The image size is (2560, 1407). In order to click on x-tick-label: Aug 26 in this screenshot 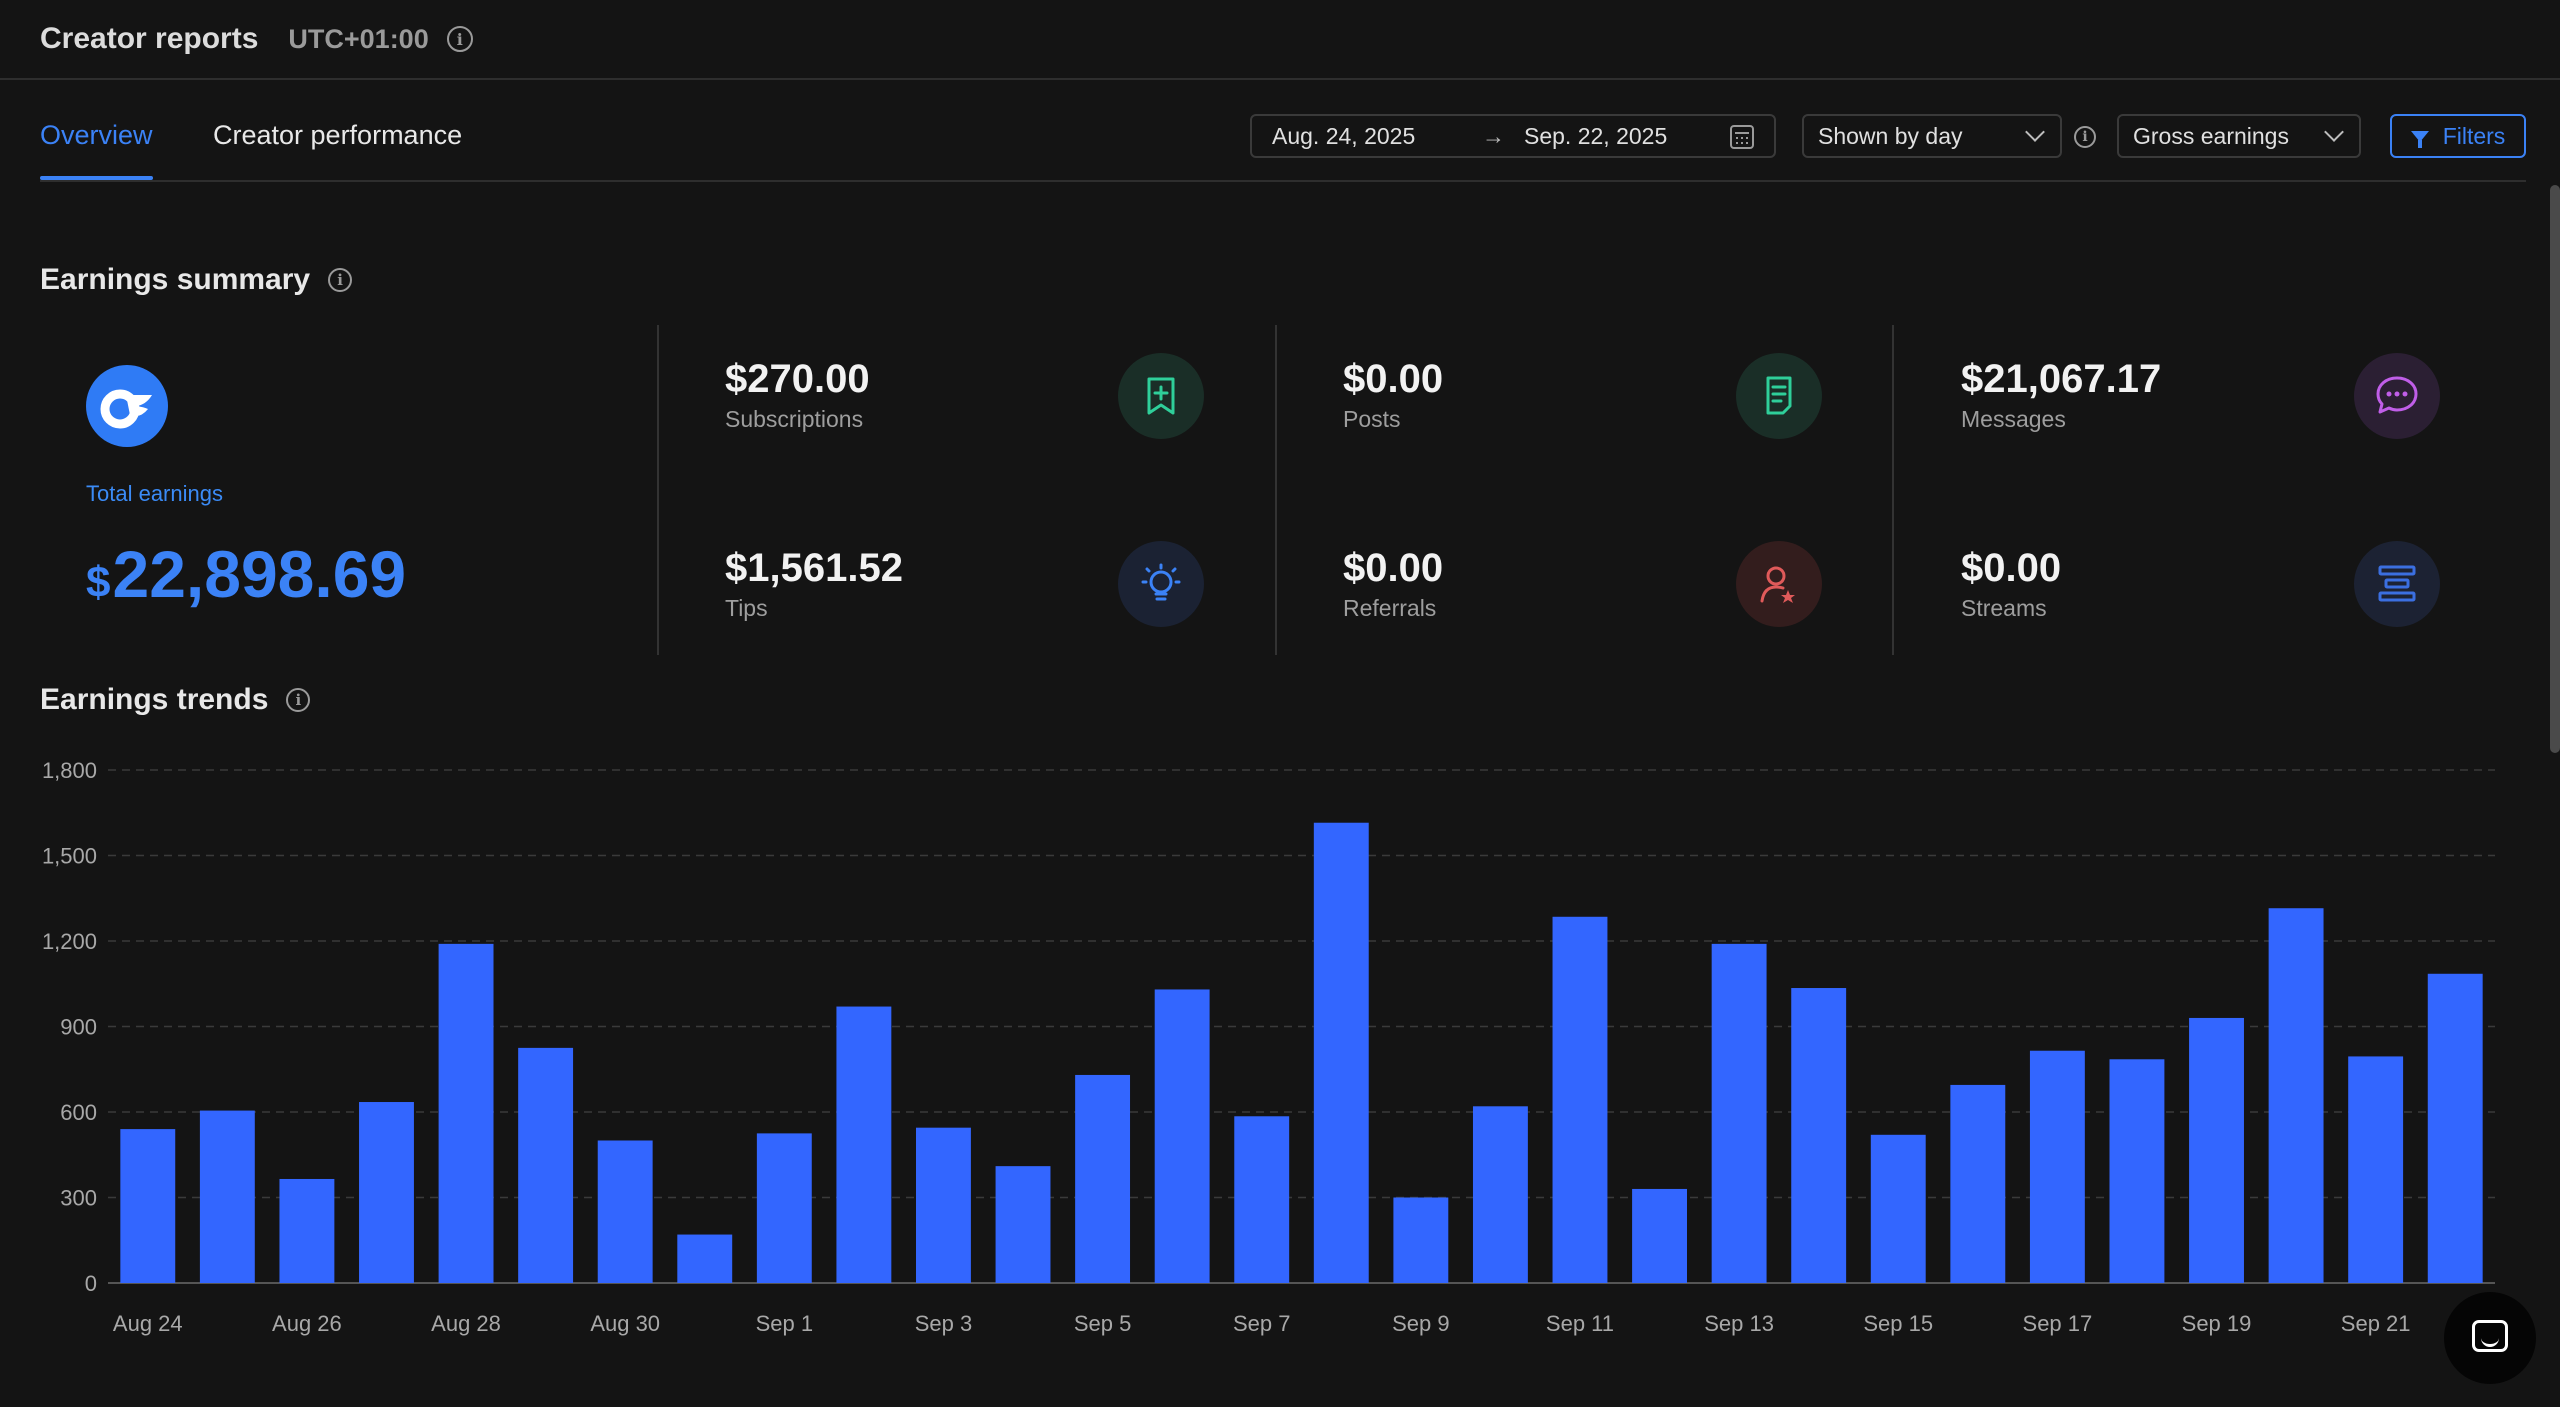, I will do `click(307, 1323)`.